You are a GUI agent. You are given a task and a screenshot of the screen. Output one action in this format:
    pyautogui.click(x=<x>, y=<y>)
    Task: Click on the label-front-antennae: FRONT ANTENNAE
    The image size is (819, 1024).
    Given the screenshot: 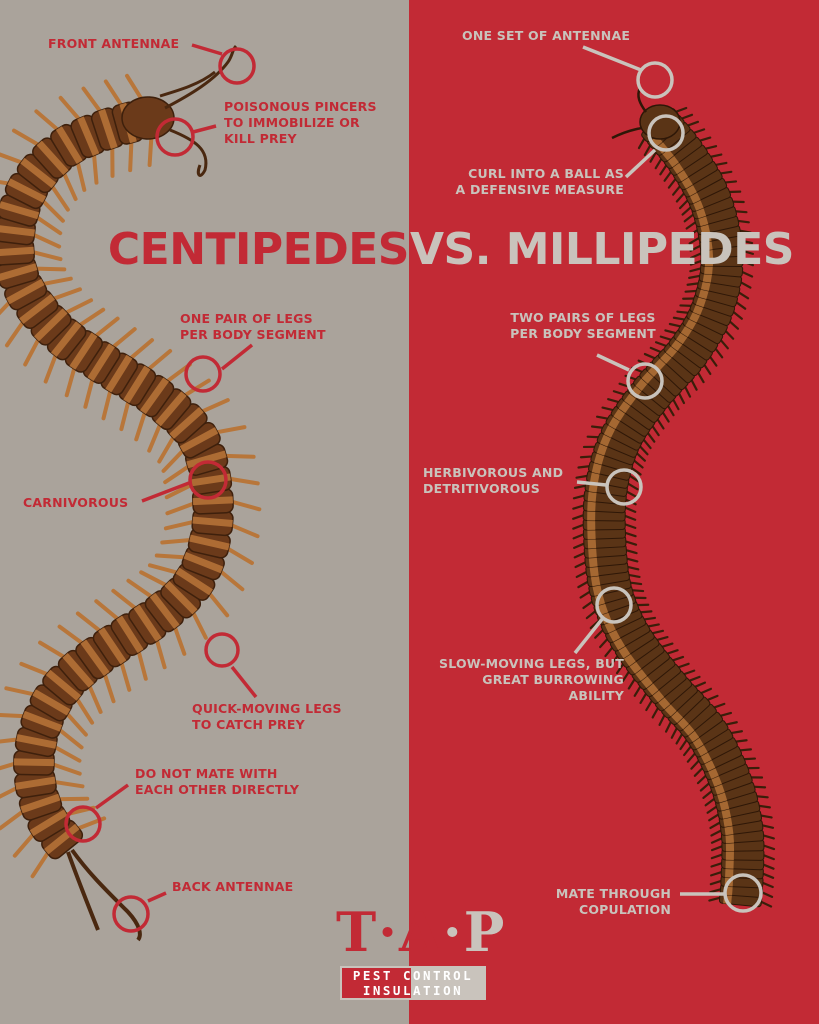 What is the action you would take?
    pyautogui.click(x=114, y=43)
    